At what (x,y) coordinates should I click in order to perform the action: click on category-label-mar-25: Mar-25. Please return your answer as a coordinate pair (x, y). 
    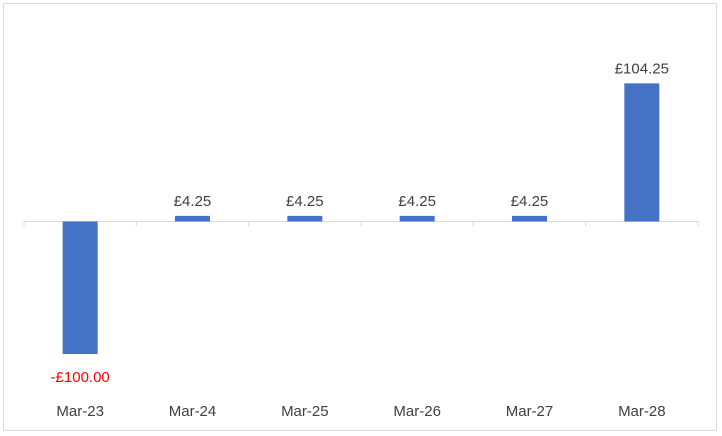
    Looking at the image, I should click on (305, 411).